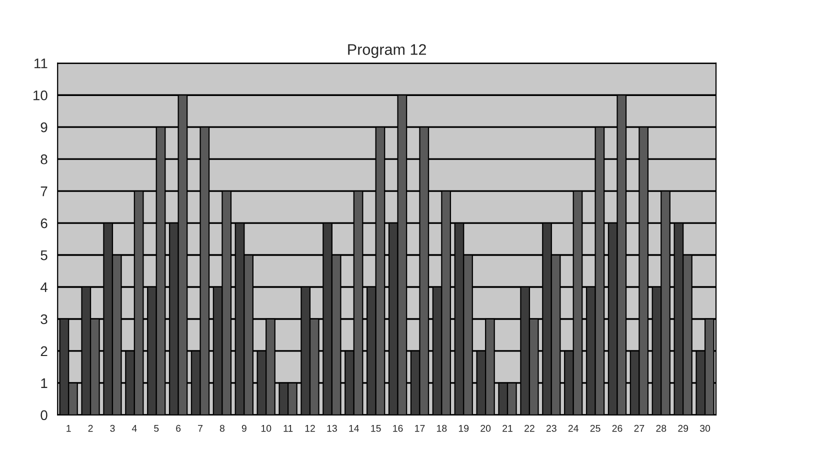 The image size is (823, 451). I want to click on x-tick-label: 18, so click(442, 428).